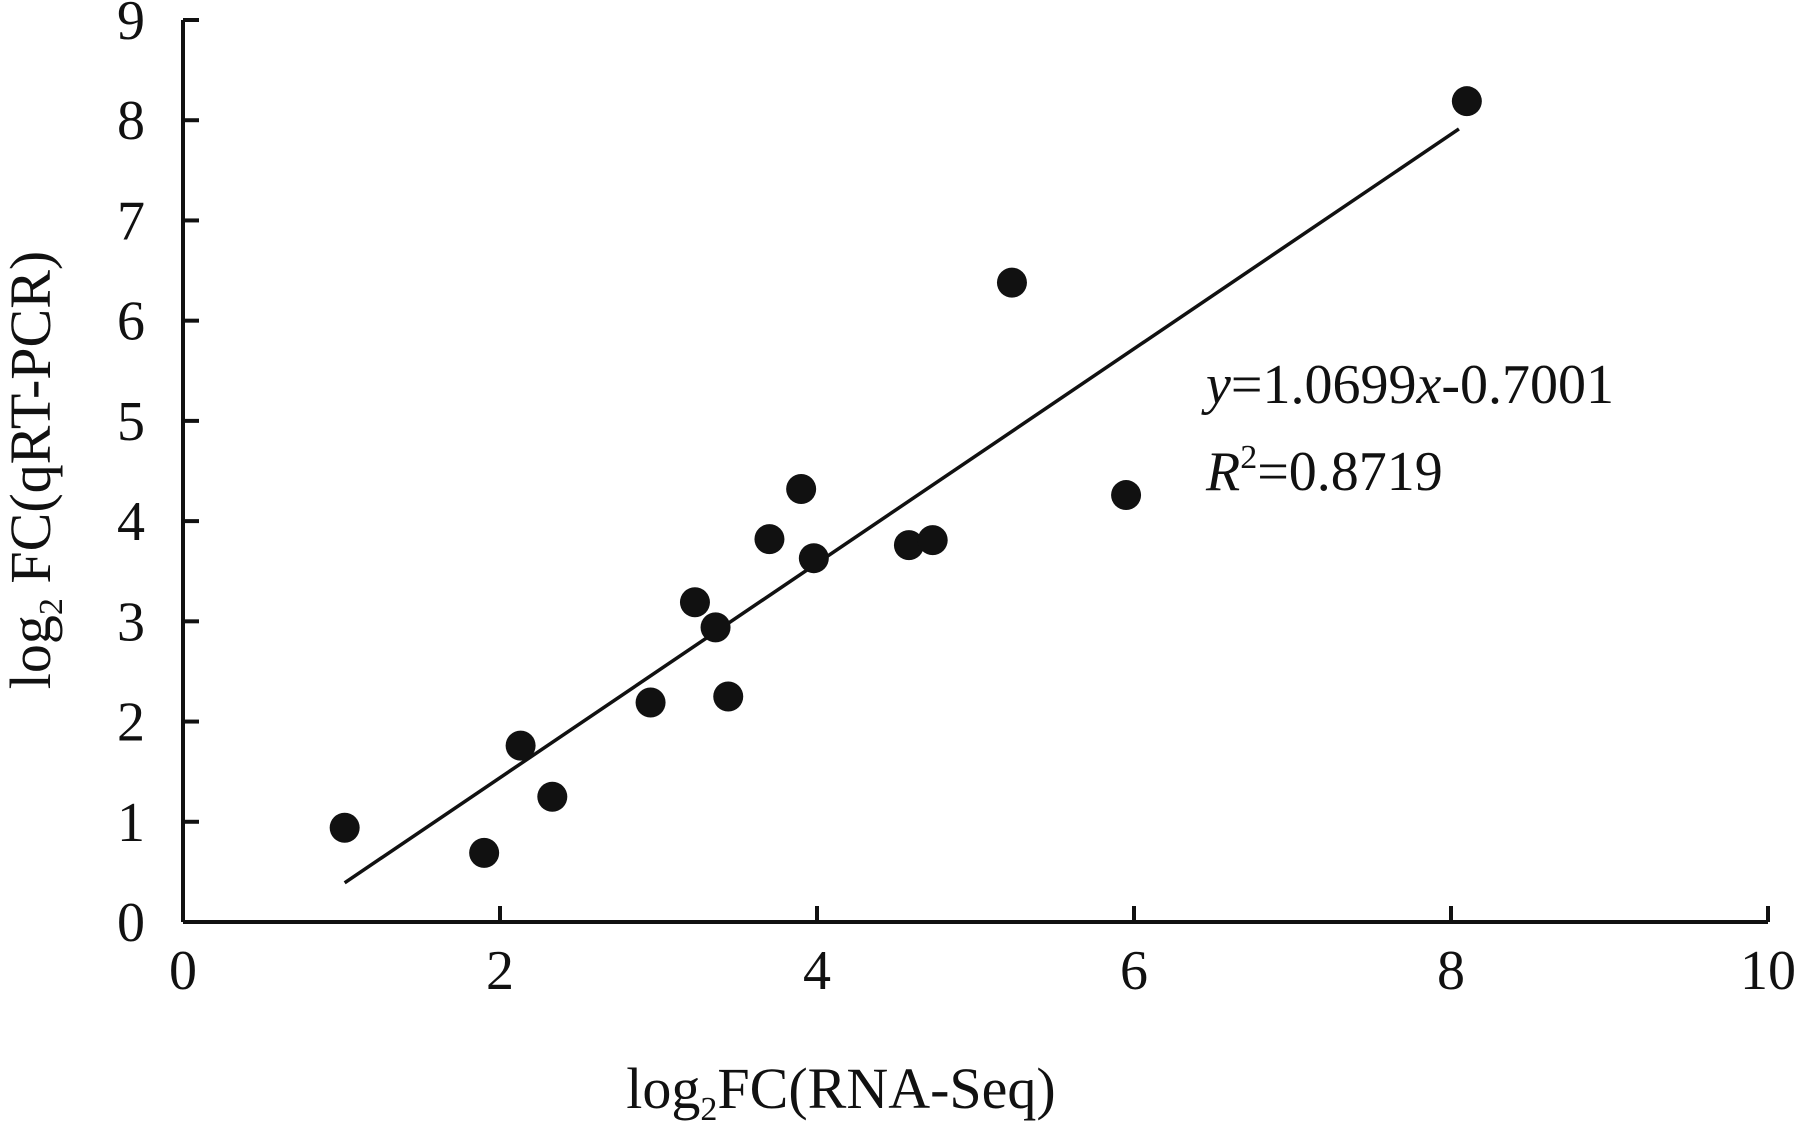  Describe the element at coordinates (1768, 971) in the screenshot. I see `x-tick-label: 10` at that location.